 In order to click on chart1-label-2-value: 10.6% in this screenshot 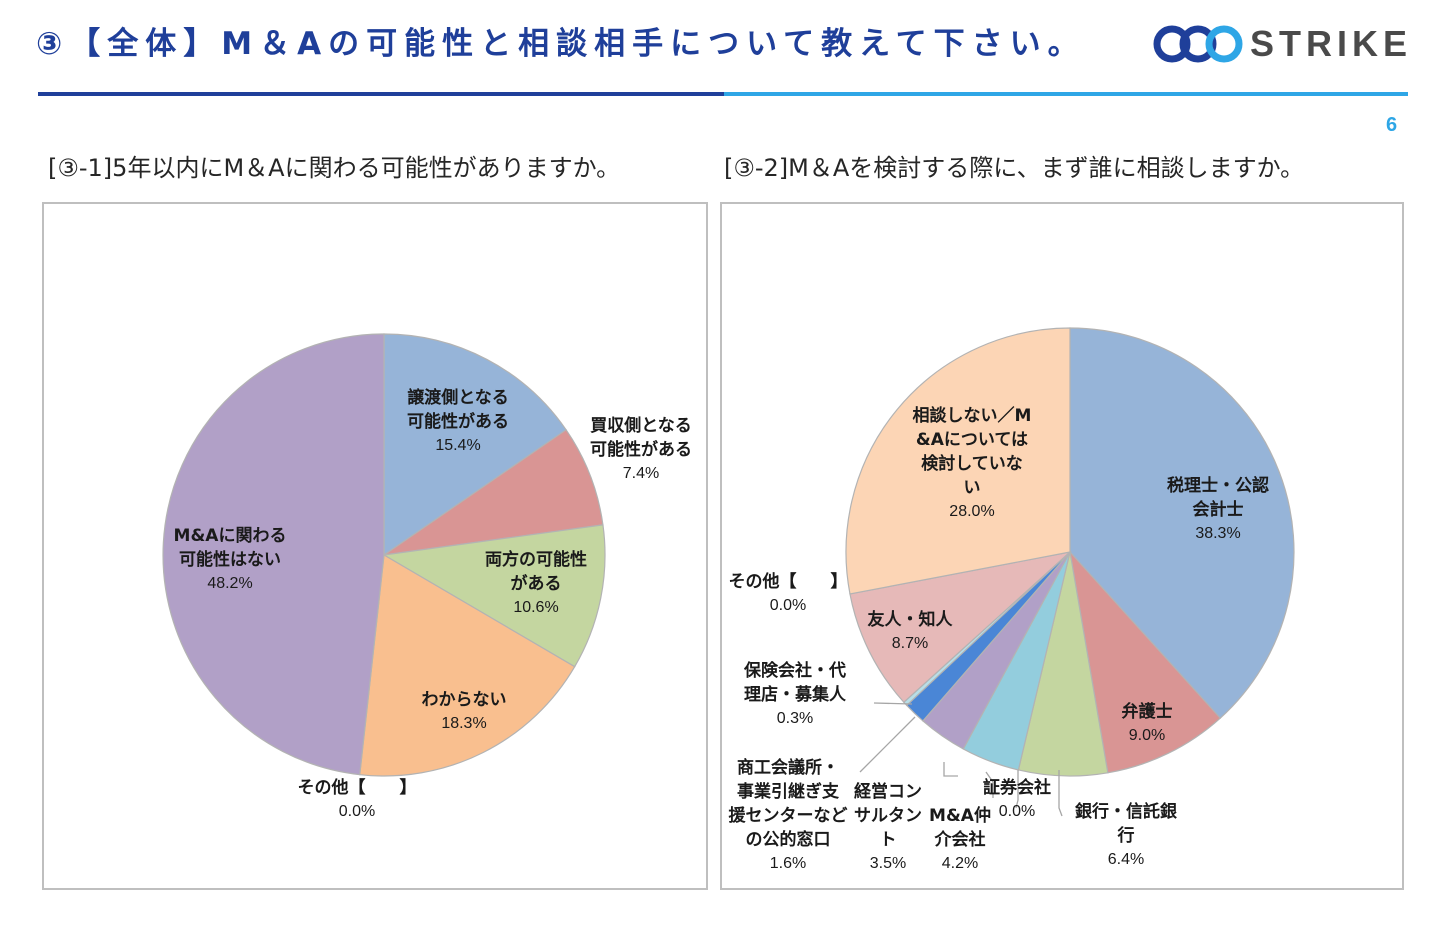, I will do `click(536, 607)`.